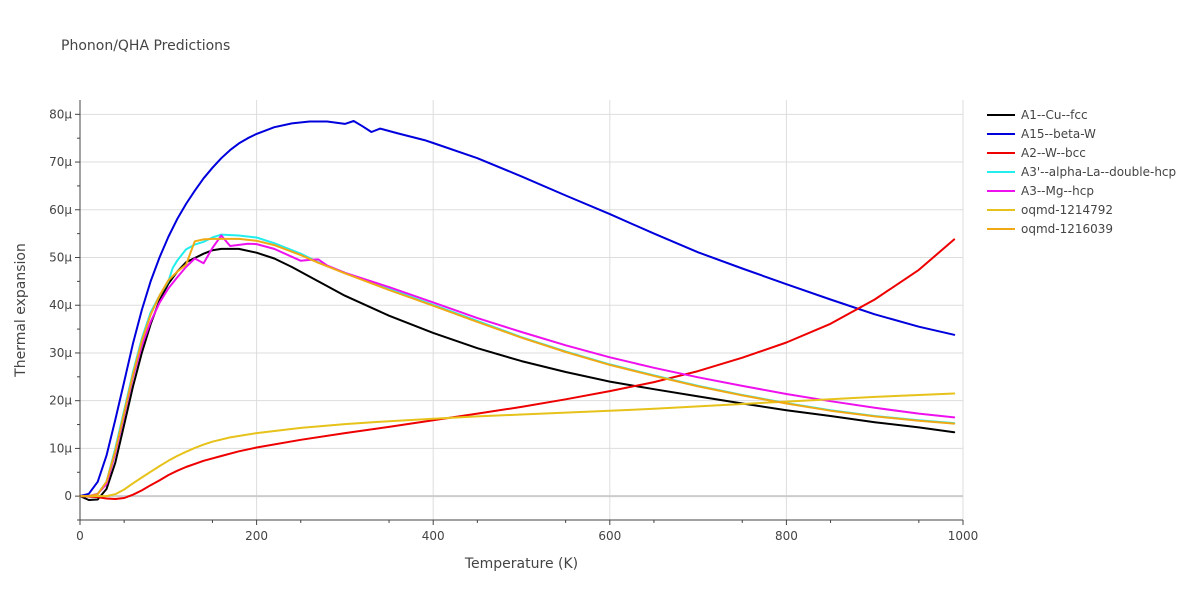 The width and height of the screenshot is (1200, 600). Describe the element at coordinates (60, 353) in the screenshot. I see `y-tick-label: 30μ` at that location.